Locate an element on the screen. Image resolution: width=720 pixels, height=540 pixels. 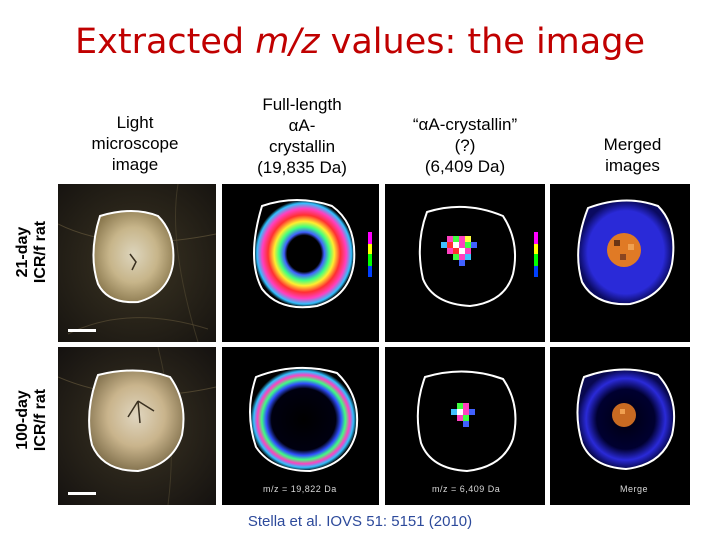
column-header-light-microscope: Light microscope image is located at coordinates (135, 143).